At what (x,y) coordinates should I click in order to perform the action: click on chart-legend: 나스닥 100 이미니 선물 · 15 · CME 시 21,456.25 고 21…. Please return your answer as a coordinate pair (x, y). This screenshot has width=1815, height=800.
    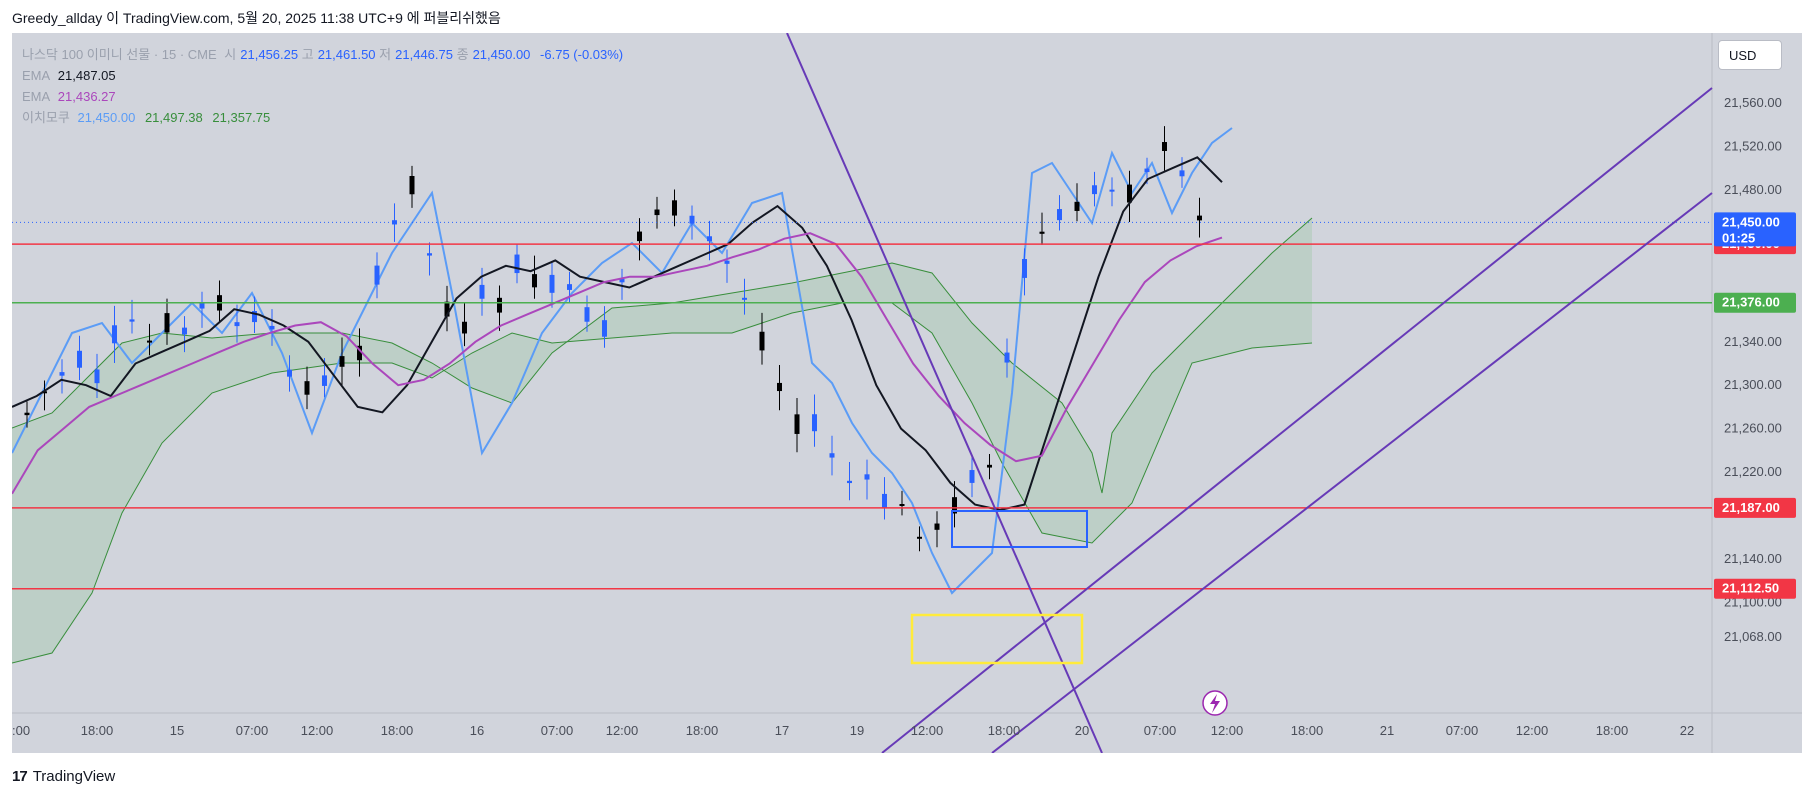
    Looking at the image, I should click on (322, 86).